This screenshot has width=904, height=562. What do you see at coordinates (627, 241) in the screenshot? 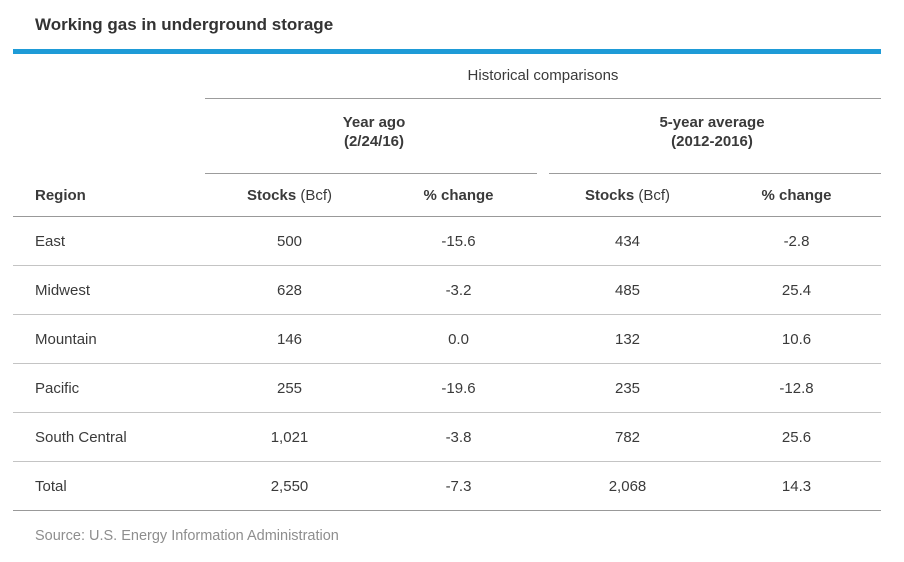
I see `value-cell: 434` at bounding box center [627, 241].